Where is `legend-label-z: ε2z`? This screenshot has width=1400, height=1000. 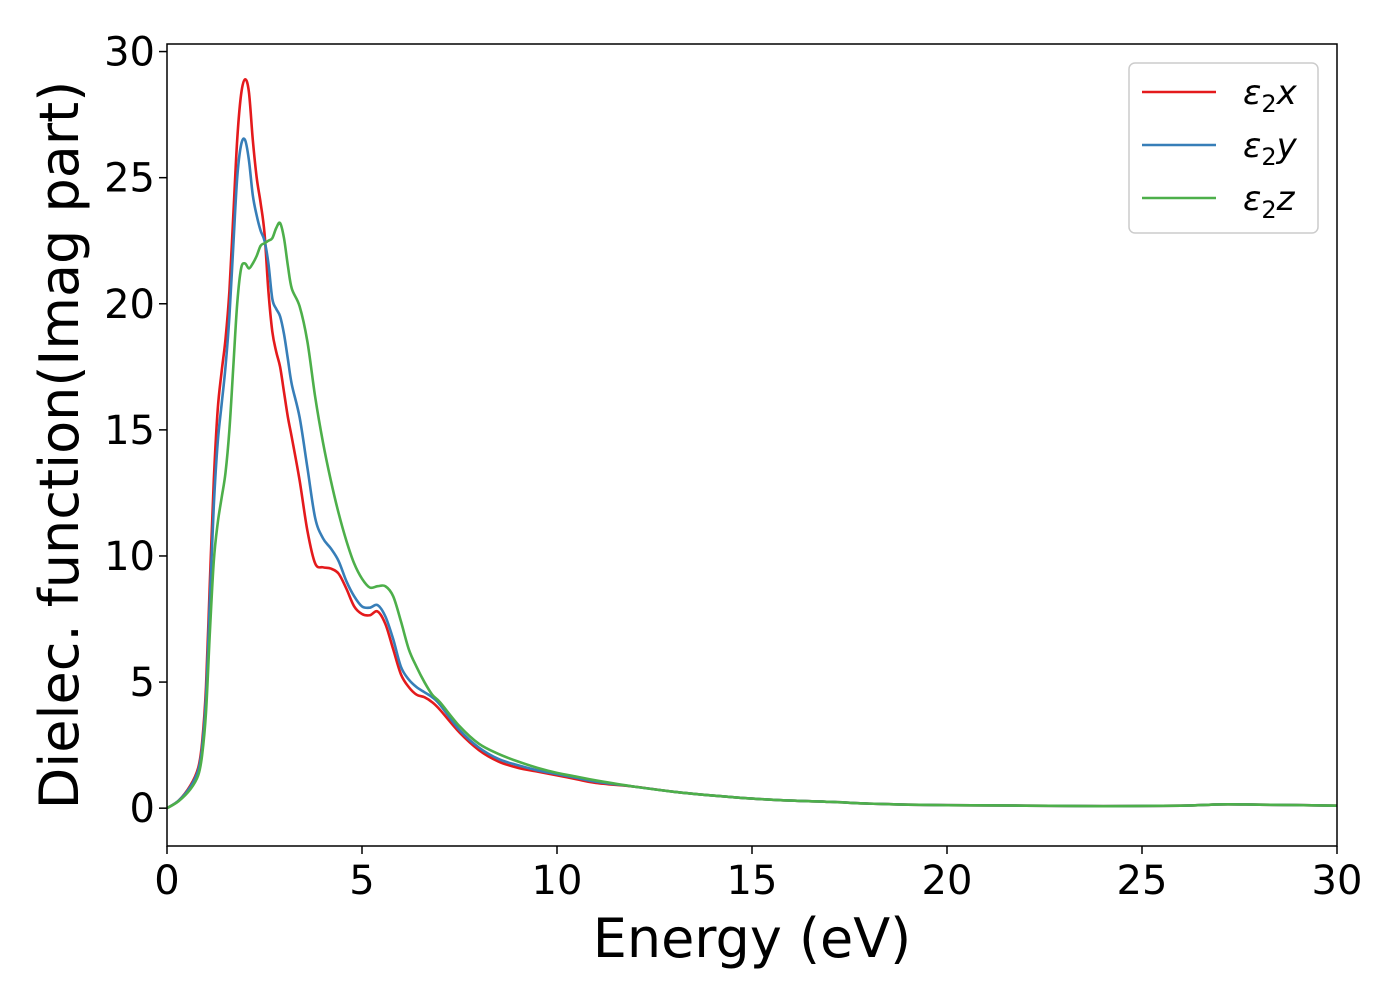 legend-label-z: ε2z is located at coordinates (1269, 201).